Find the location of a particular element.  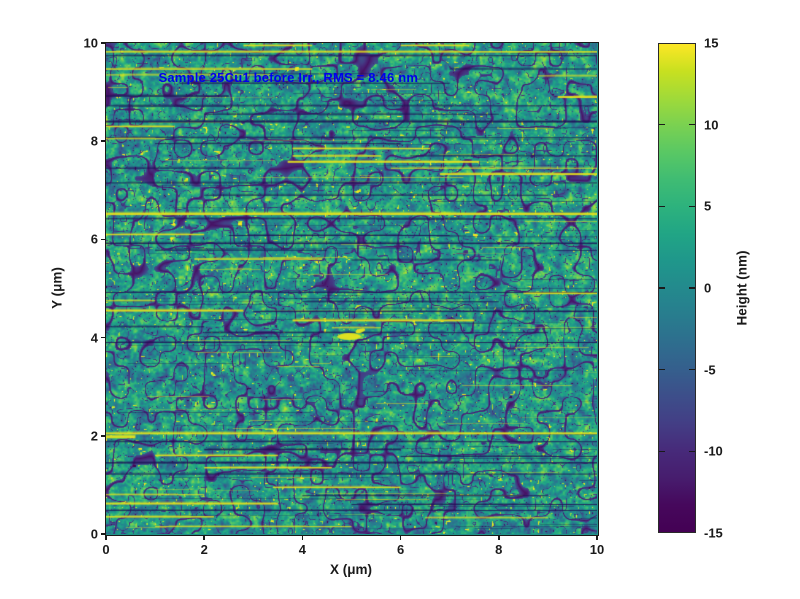

colorbar-tick-label: 0 is located at coordinates (708, 288).